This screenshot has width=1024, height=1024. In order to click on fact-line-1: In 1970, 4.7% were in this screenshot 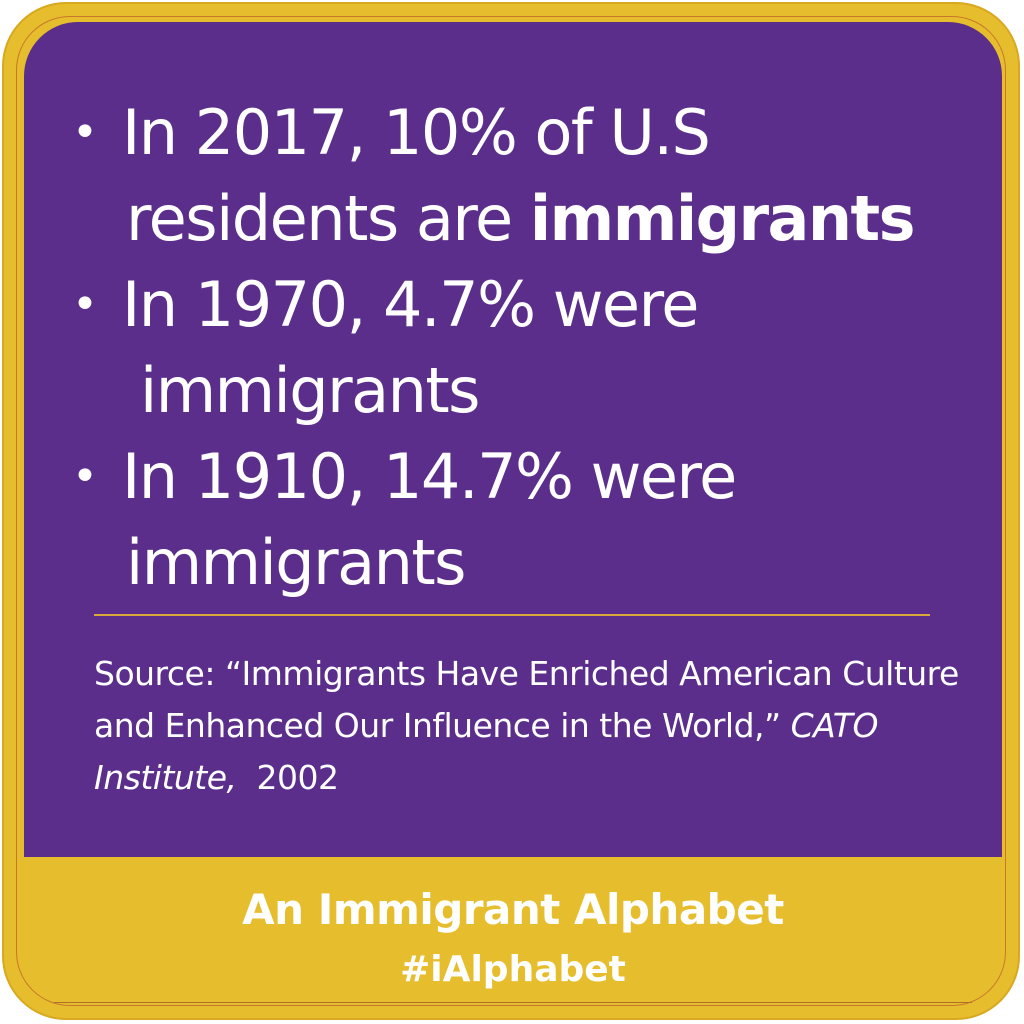, I will do `click(410, 304)`.